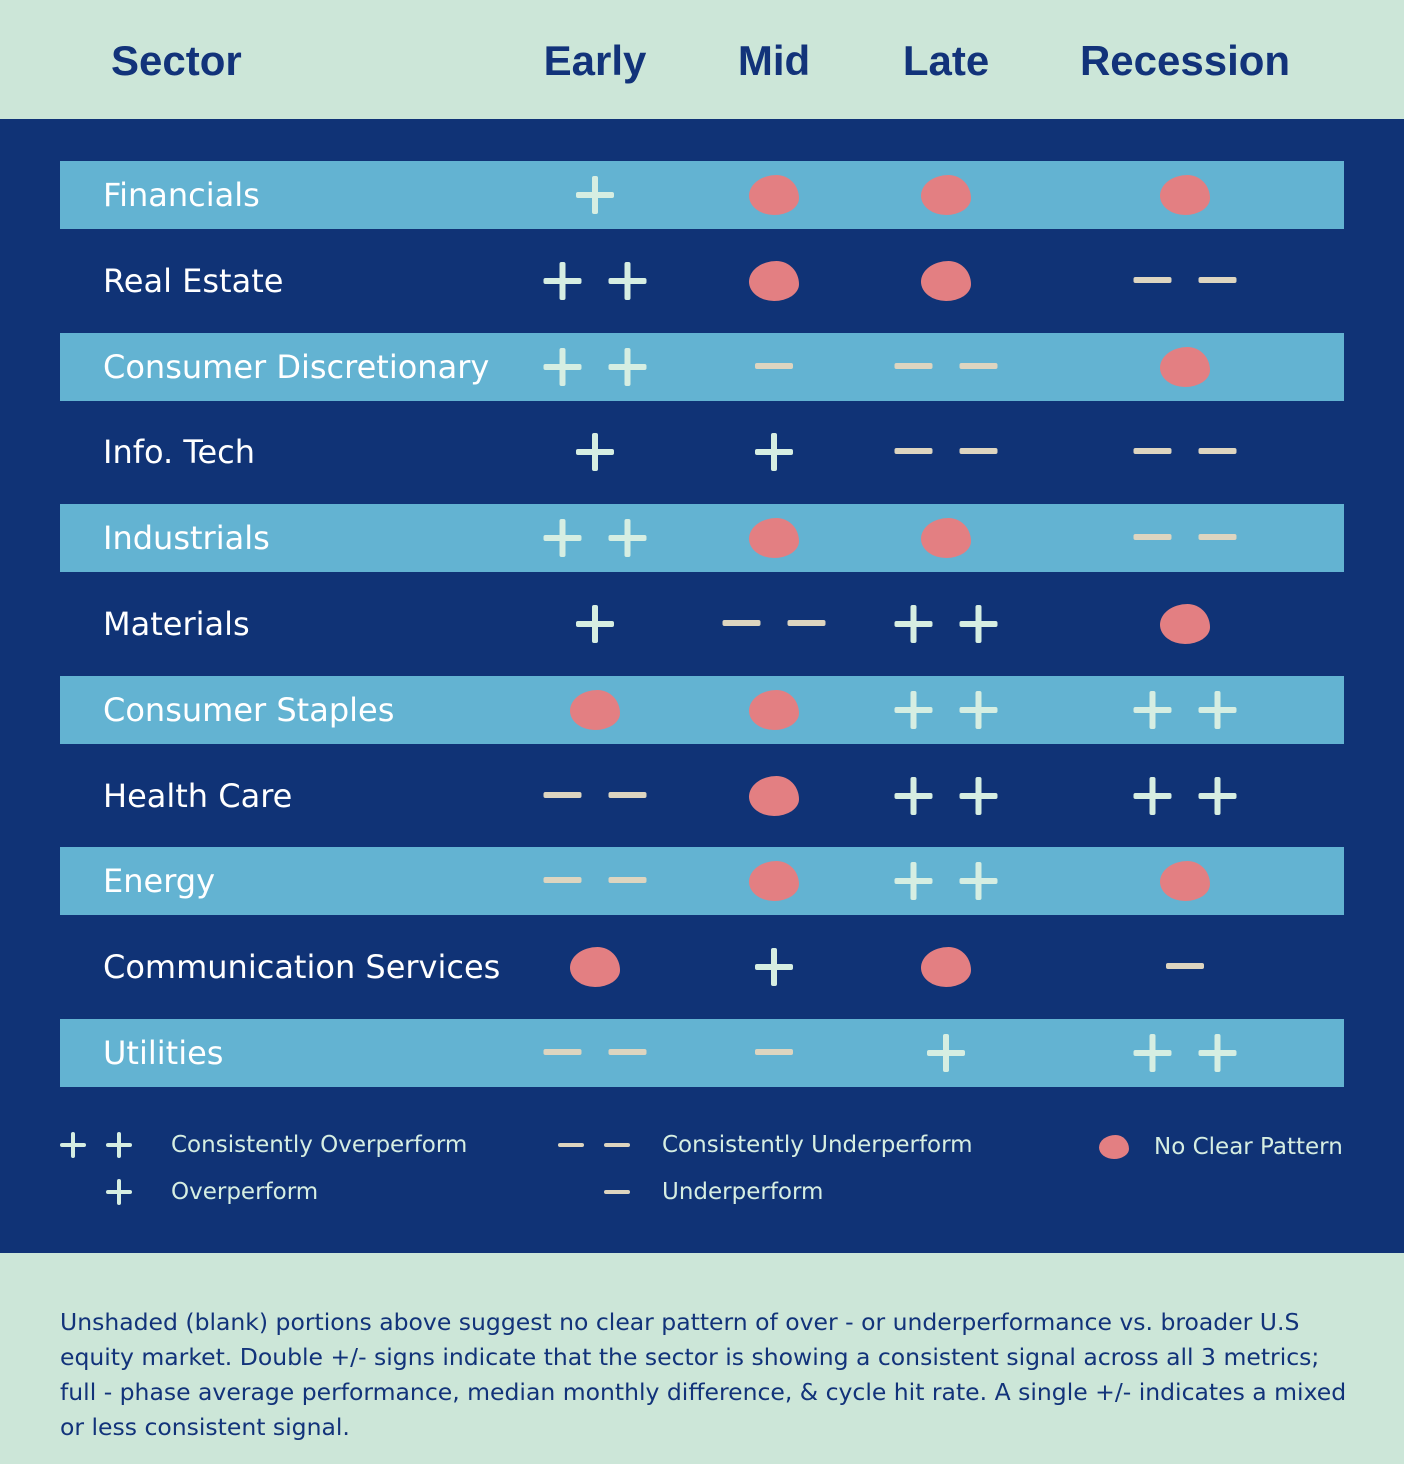 Image resolution: width=1404 pixels, height=1464 pixels. I want to click on column-header-mid: Mid, so click(774, 60).